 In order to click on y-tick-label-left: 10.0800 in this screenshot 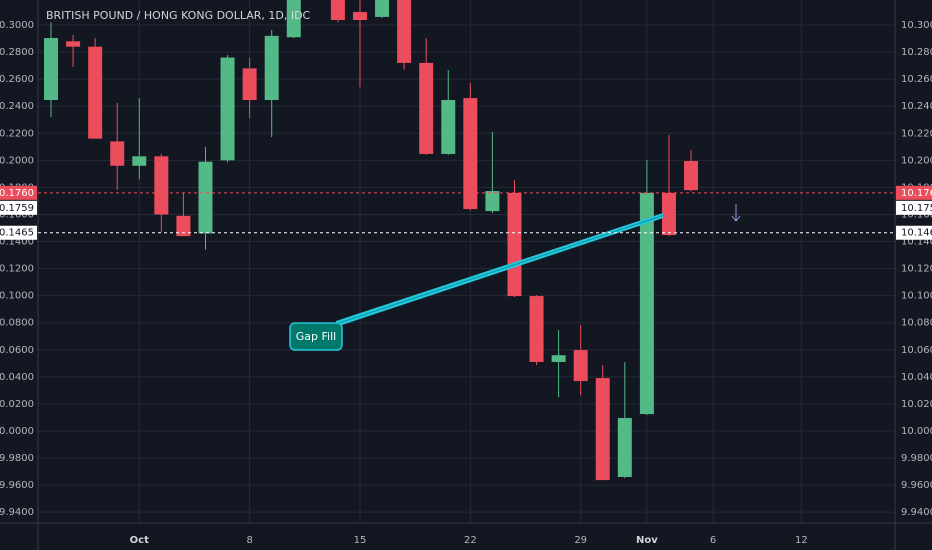, I will do `click(17, 323)`.